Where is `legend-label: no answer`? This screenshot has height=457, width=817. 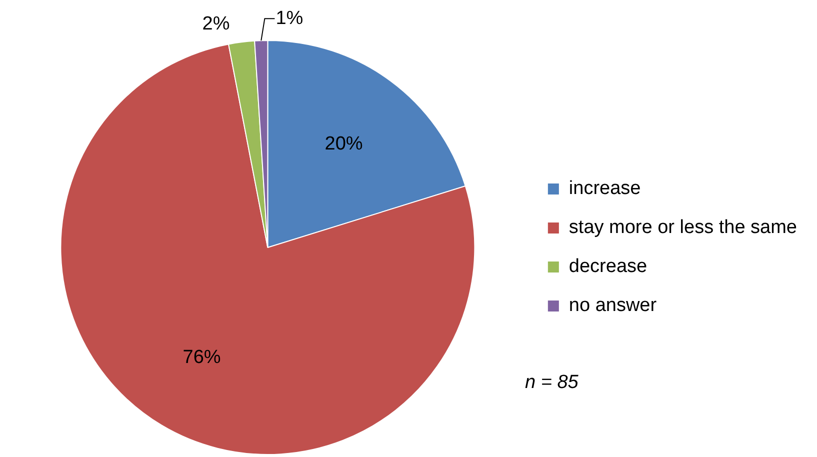 legend-label: no answer is located at coordinates (613, 305).